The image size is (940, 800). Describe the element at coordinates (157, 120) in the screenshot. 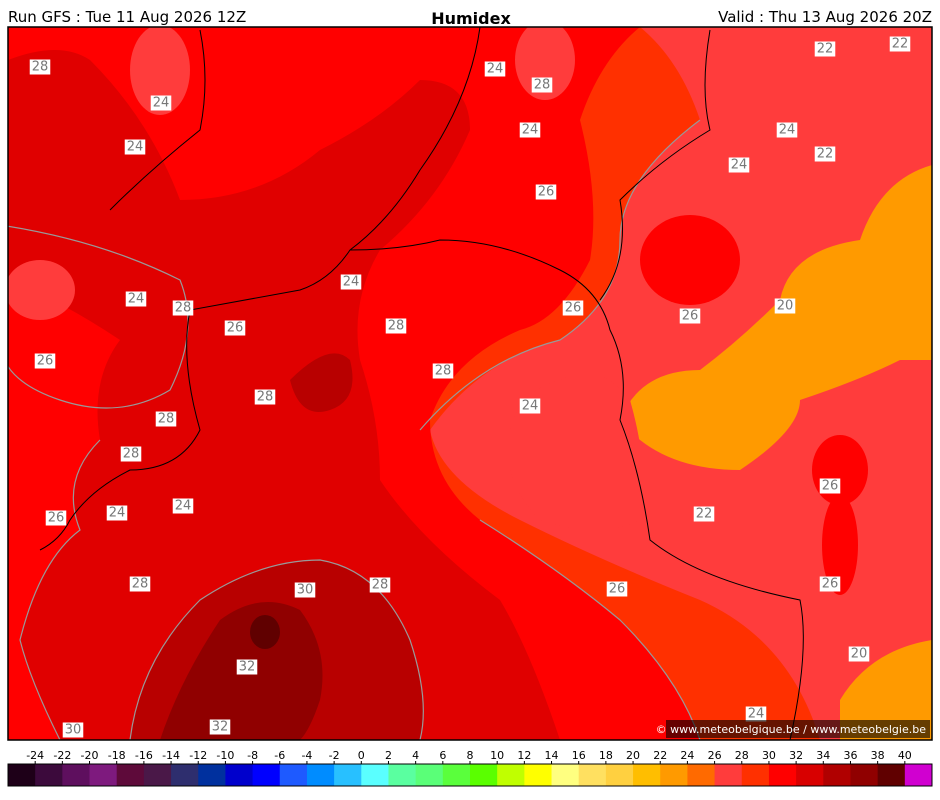

I see `coastline` at that location.